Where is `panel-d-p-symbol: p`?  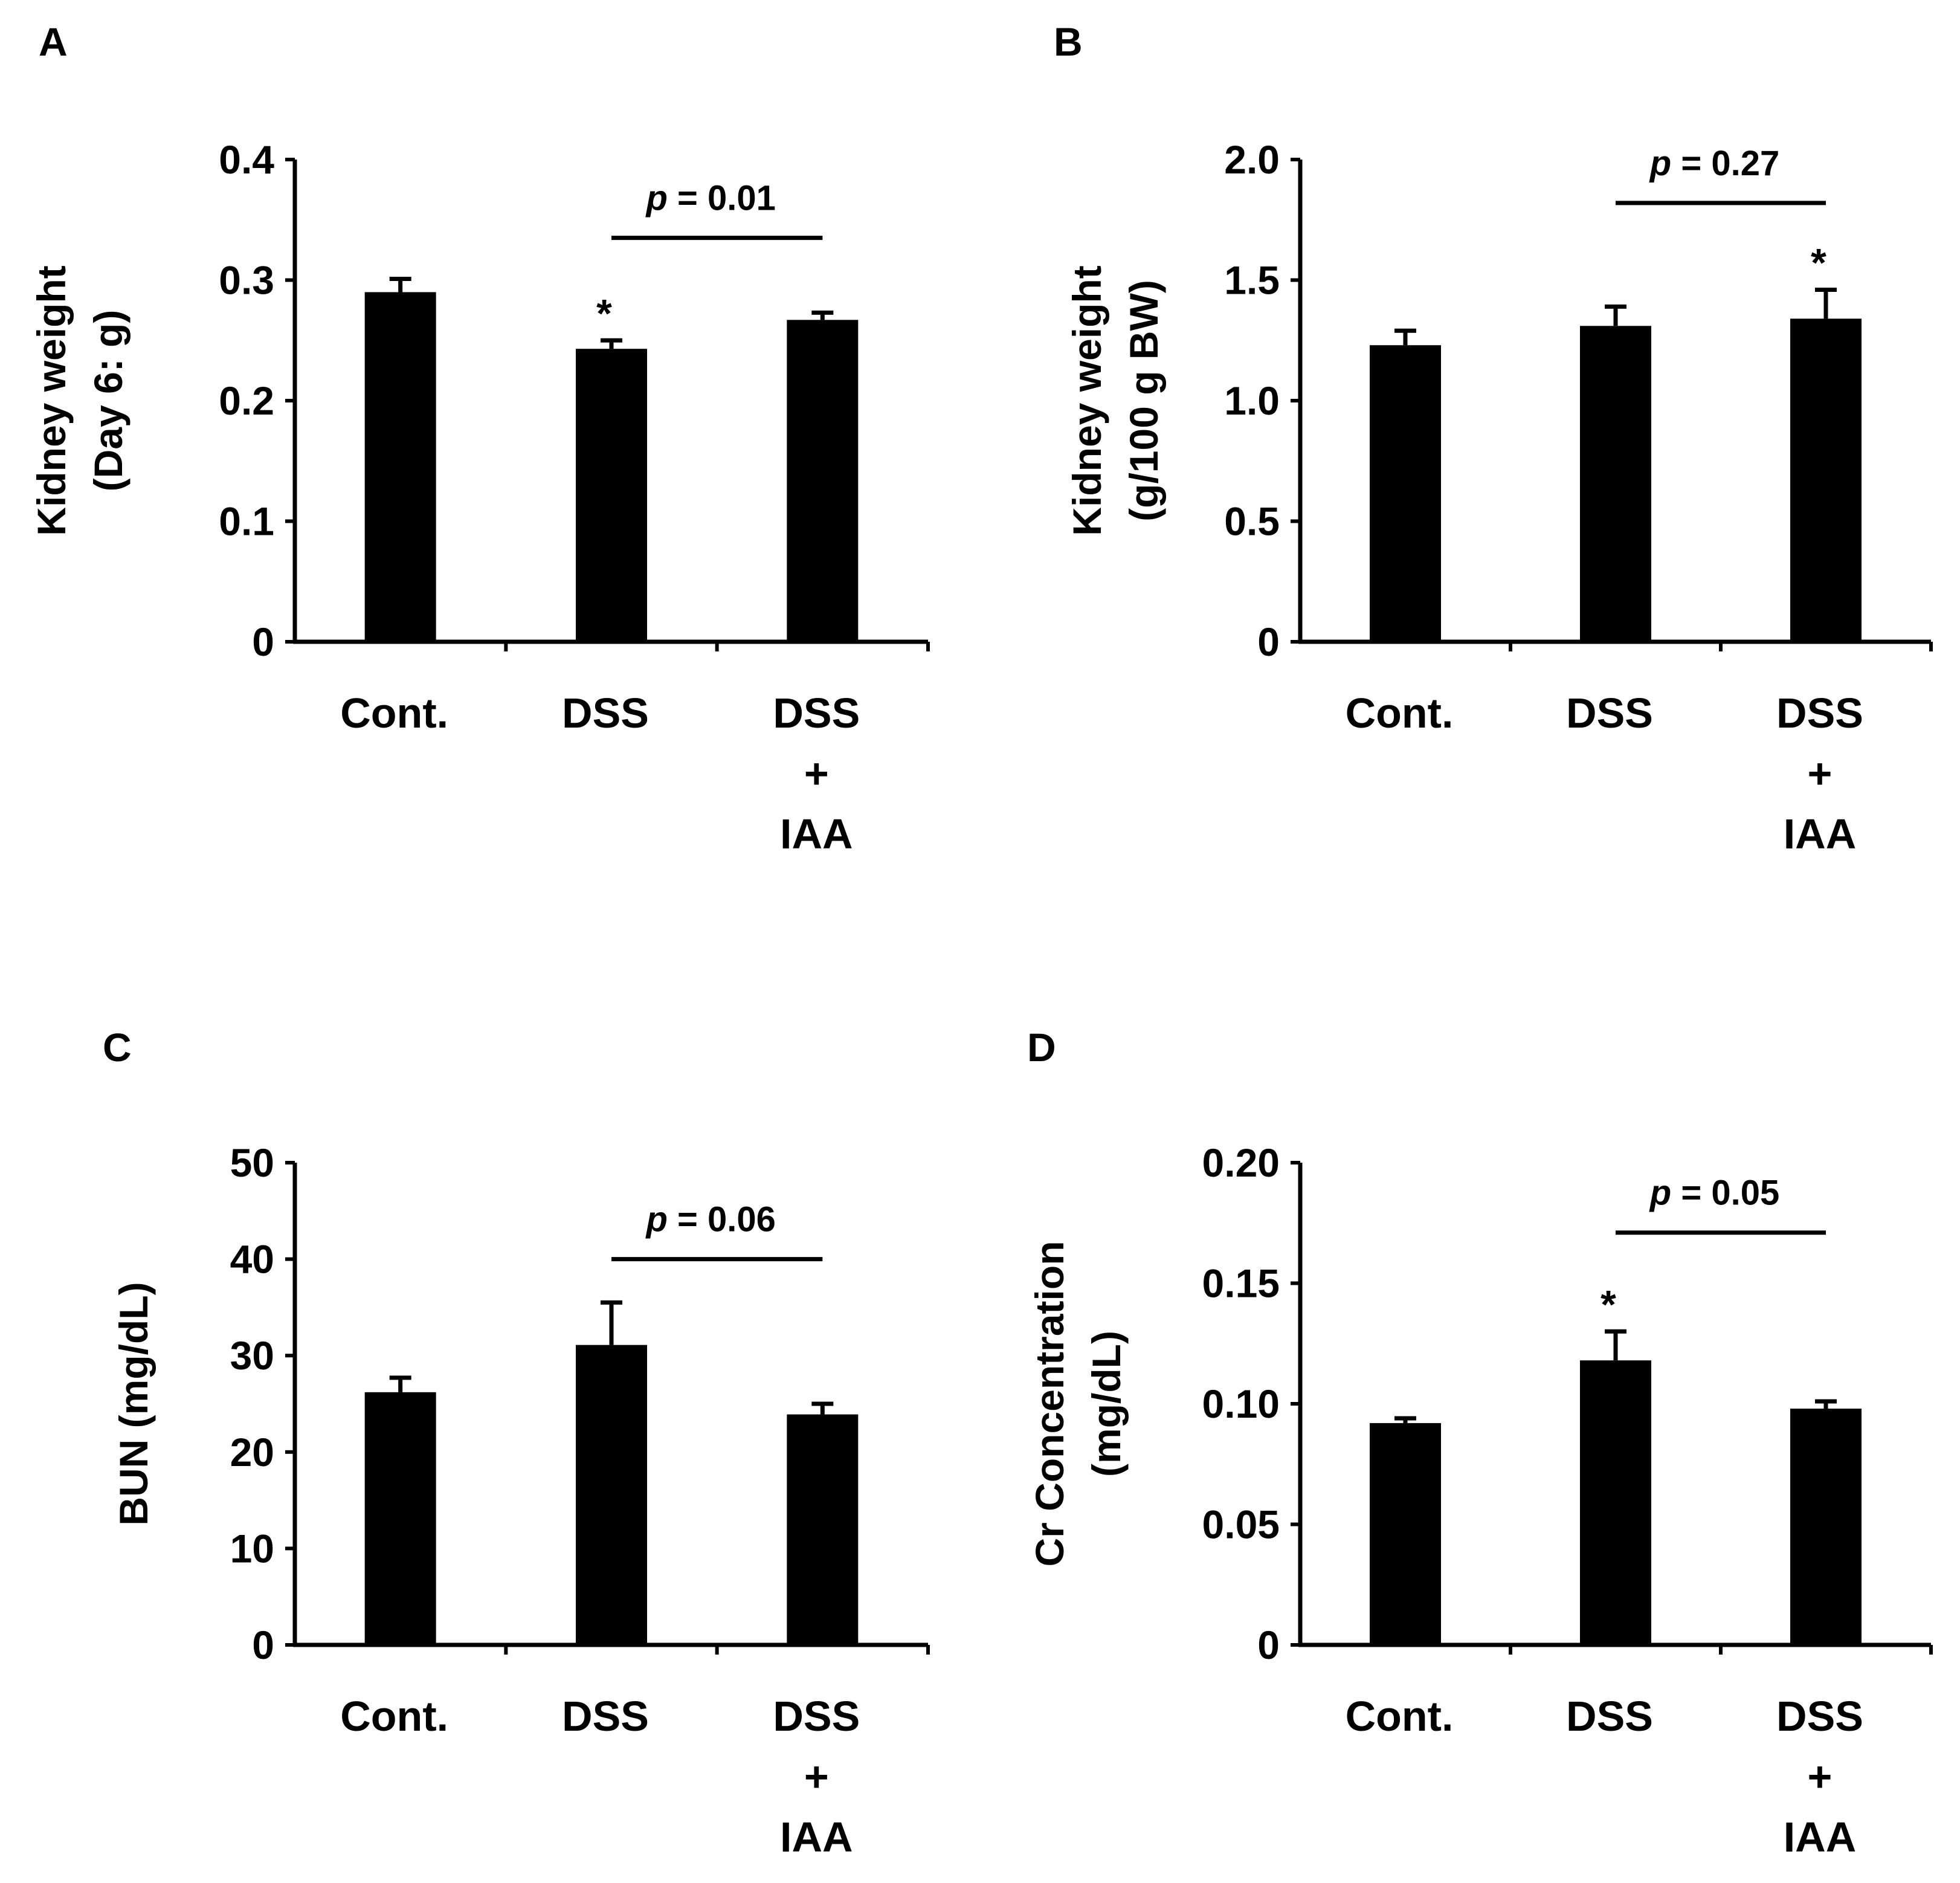 panel-d-p-symbol: p is located at coordinates (1660, 1193).